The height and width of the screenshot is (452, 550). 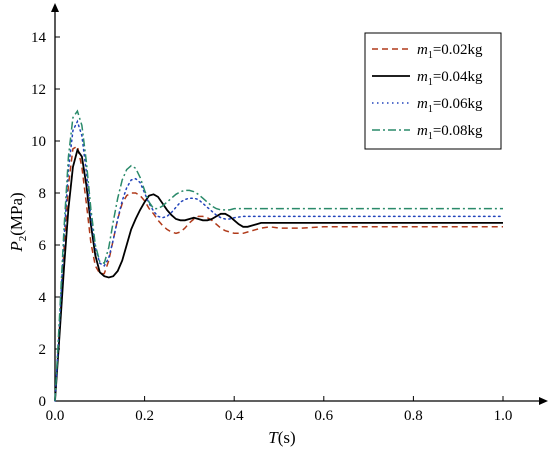 I want to click on x-axis-label: T(s), so click(x=281, y=437).